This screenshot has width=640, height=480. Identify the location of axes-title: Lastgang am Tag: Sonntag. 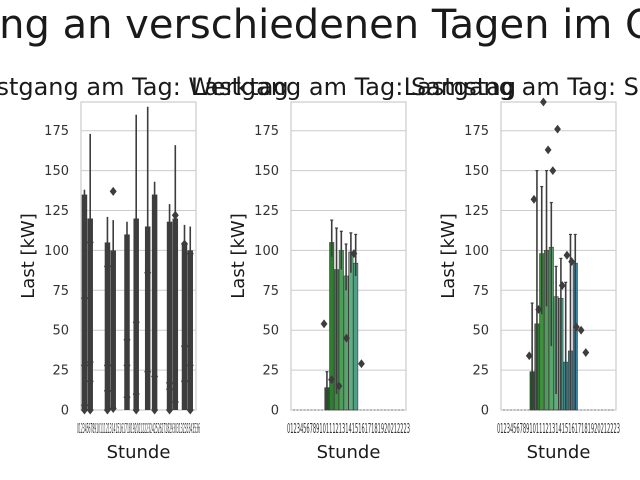
(522, 87).